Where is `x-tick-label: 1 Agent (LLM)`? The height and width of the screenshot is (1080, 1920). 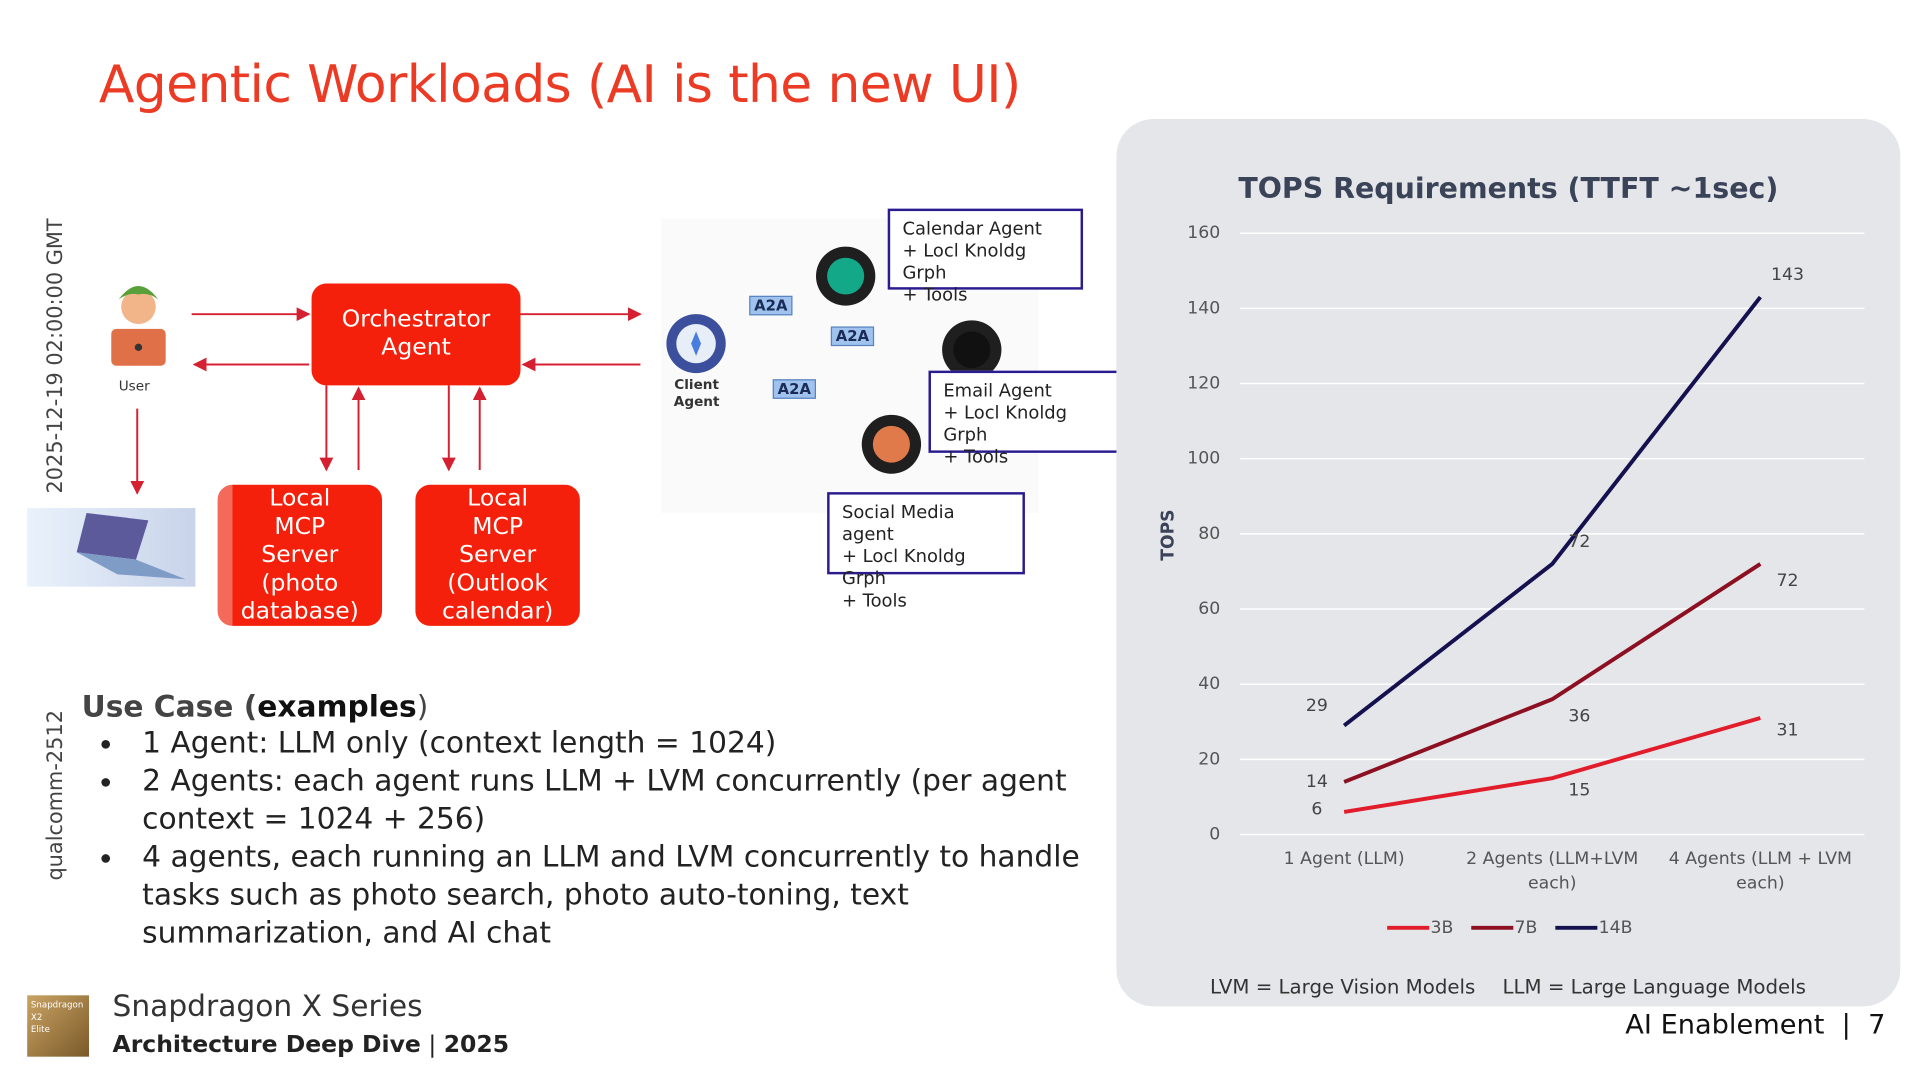 x-tick-label: 1 Agent (LLM) is located at coordinates (1344, 859).